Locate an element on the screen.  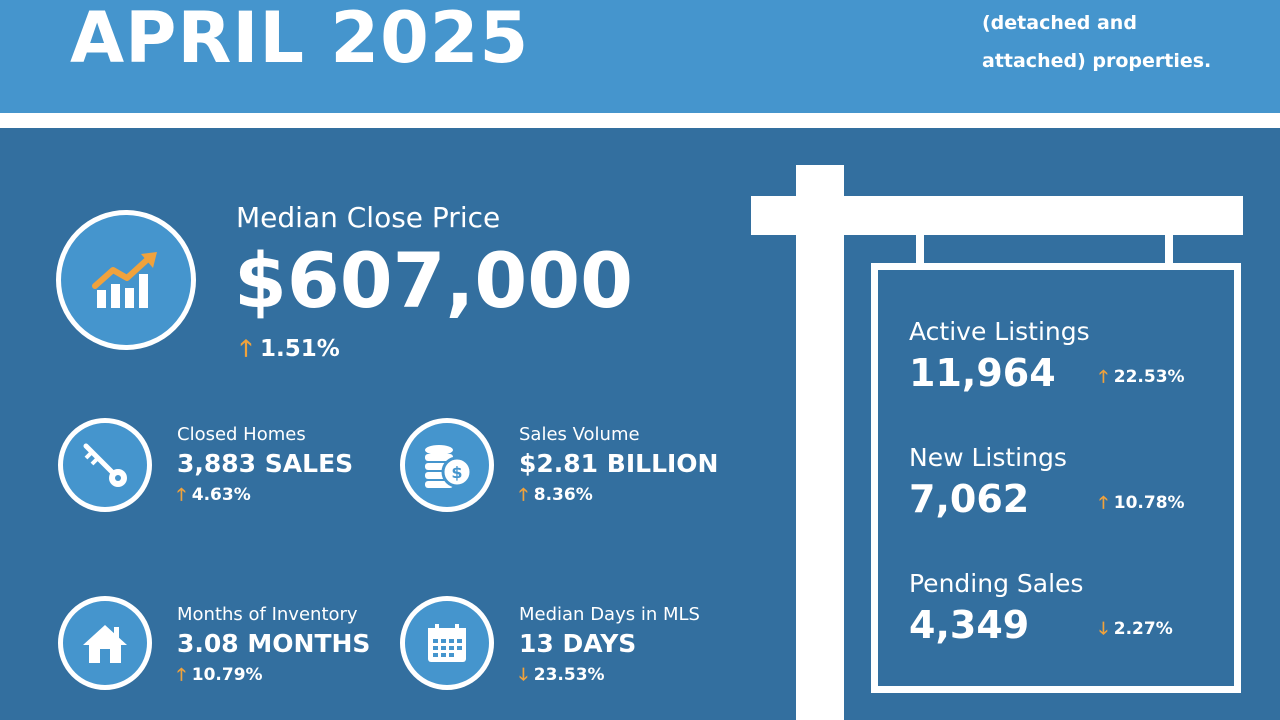
median-close-price-change: 🡑 1.51% is located at coordinates (290, 349).